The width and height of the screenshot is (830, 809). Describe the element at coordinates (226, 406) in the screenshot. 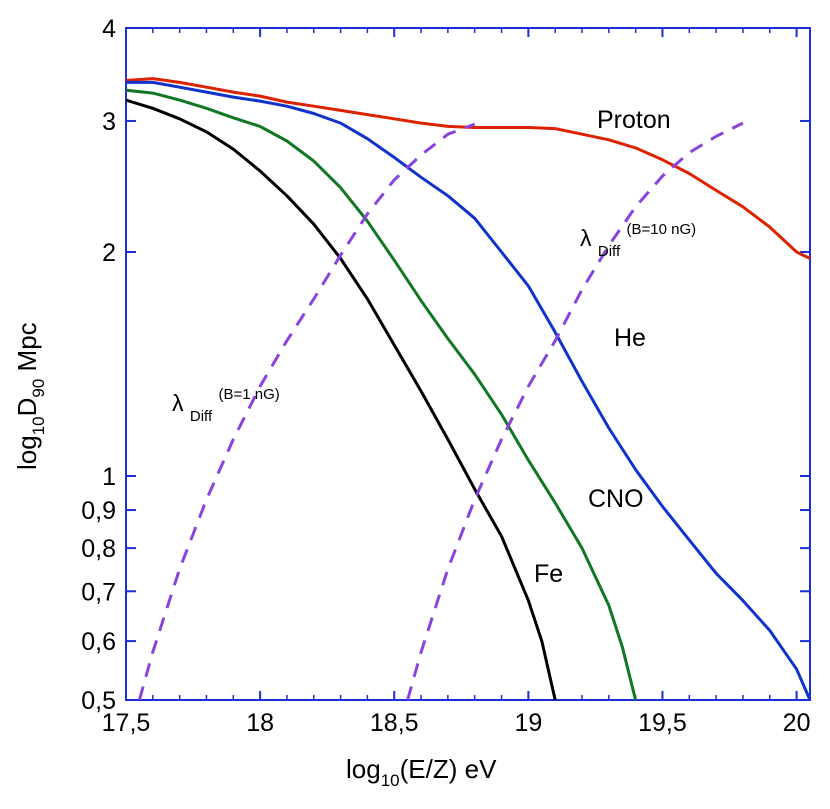

I see `lambda-1nG-annotation: λ Diff (B=1 nG)` at that location.